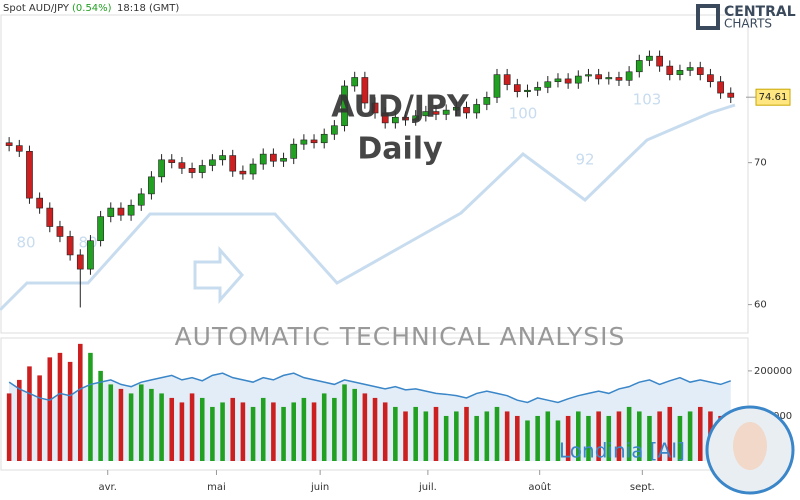 The image size is (800, 500). I want to click on x-tick-label: juil., so click(427, 487).